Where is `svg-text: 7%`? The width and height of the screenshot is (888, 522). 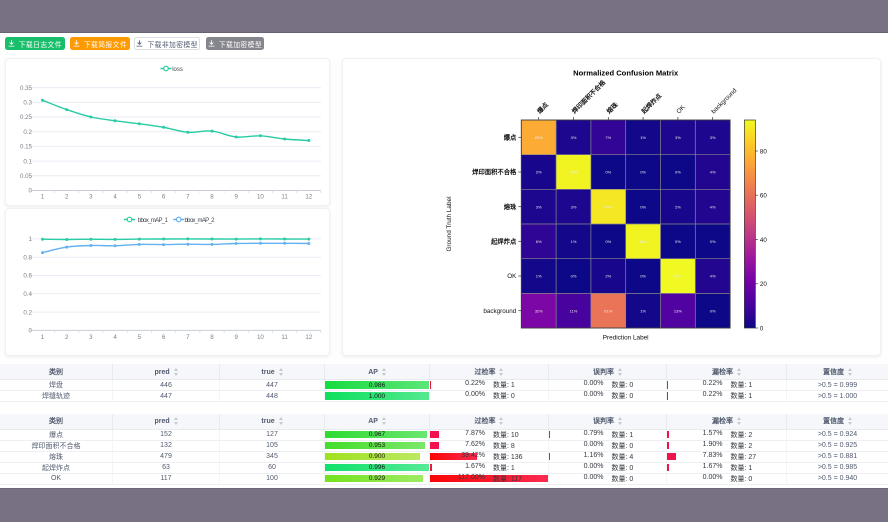
svg-text: 7% is located at coordinates (608, 137).